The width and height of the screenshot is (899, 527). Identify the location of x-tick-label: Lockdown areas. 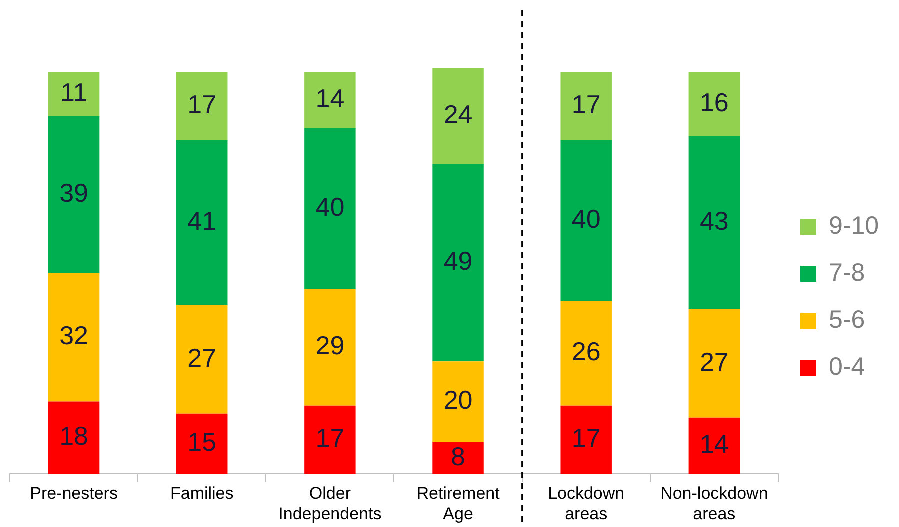
(586, 504).